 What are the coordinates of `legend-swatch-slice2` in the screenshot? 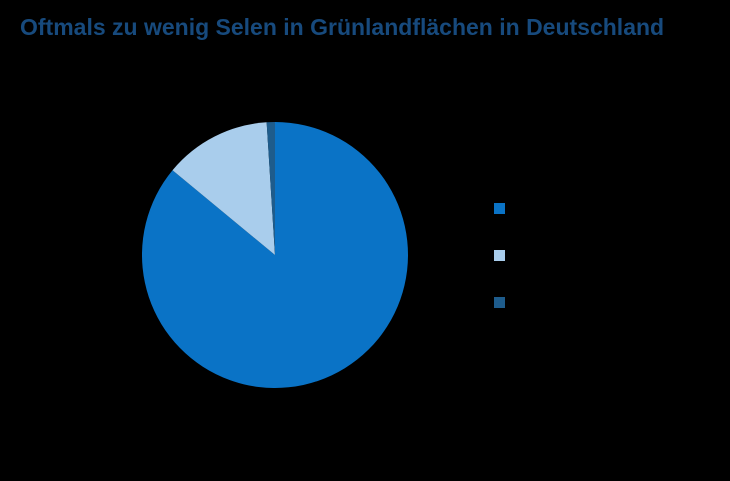 It's located at (499, 255).